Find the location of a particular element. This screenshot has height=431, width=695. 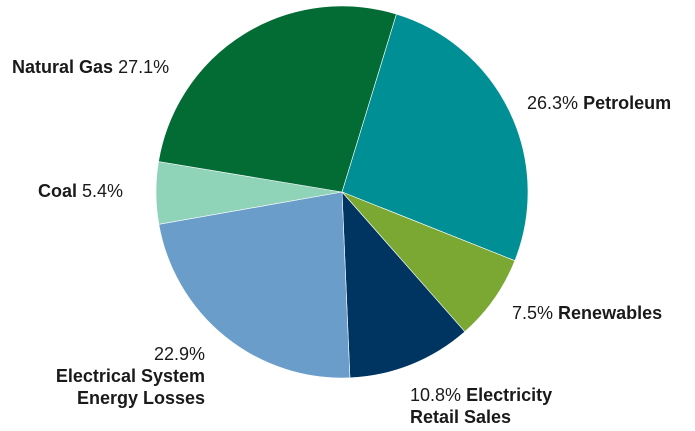

label-petroleum: 26.3% Petroleum is located at coordinates (599, 103).